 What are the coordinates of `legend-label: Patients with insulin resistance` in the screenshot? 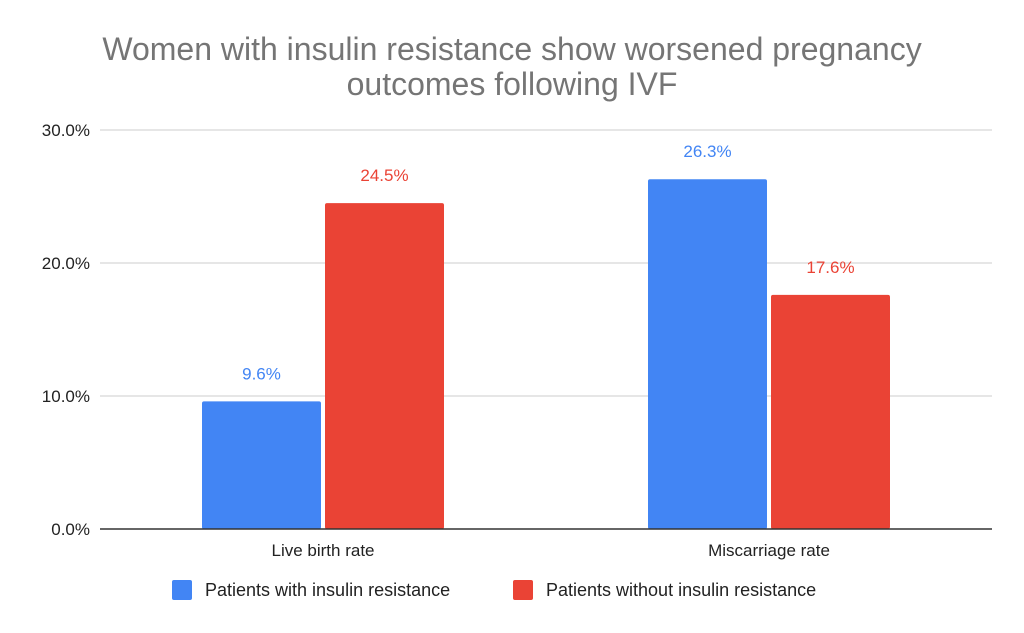 It's located at (327, 590).